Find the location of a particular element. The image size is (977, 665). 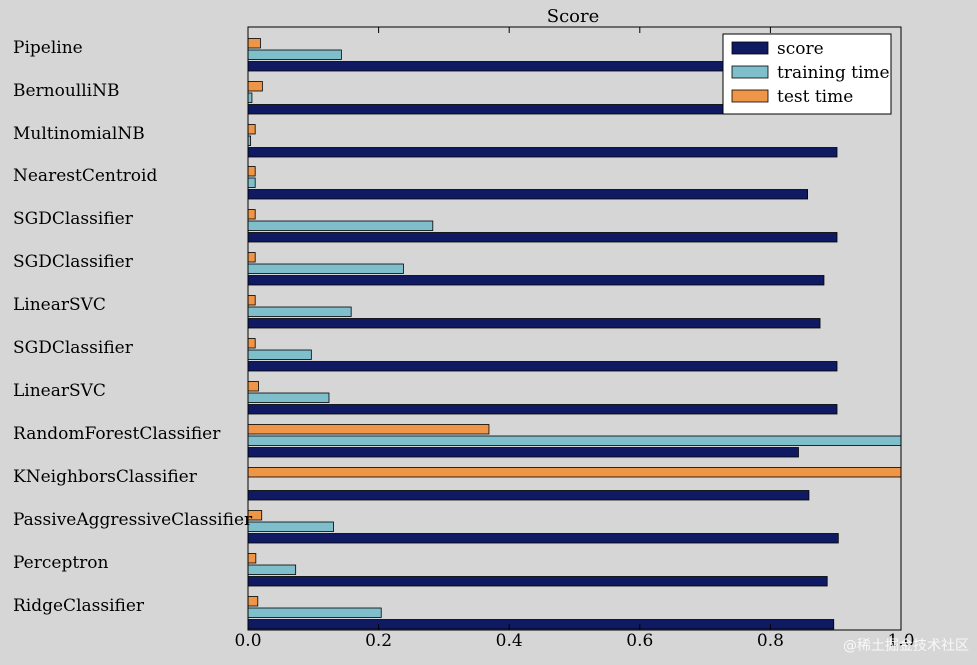

x-tick-label: 0.0 is located at coordinates (247, 641).